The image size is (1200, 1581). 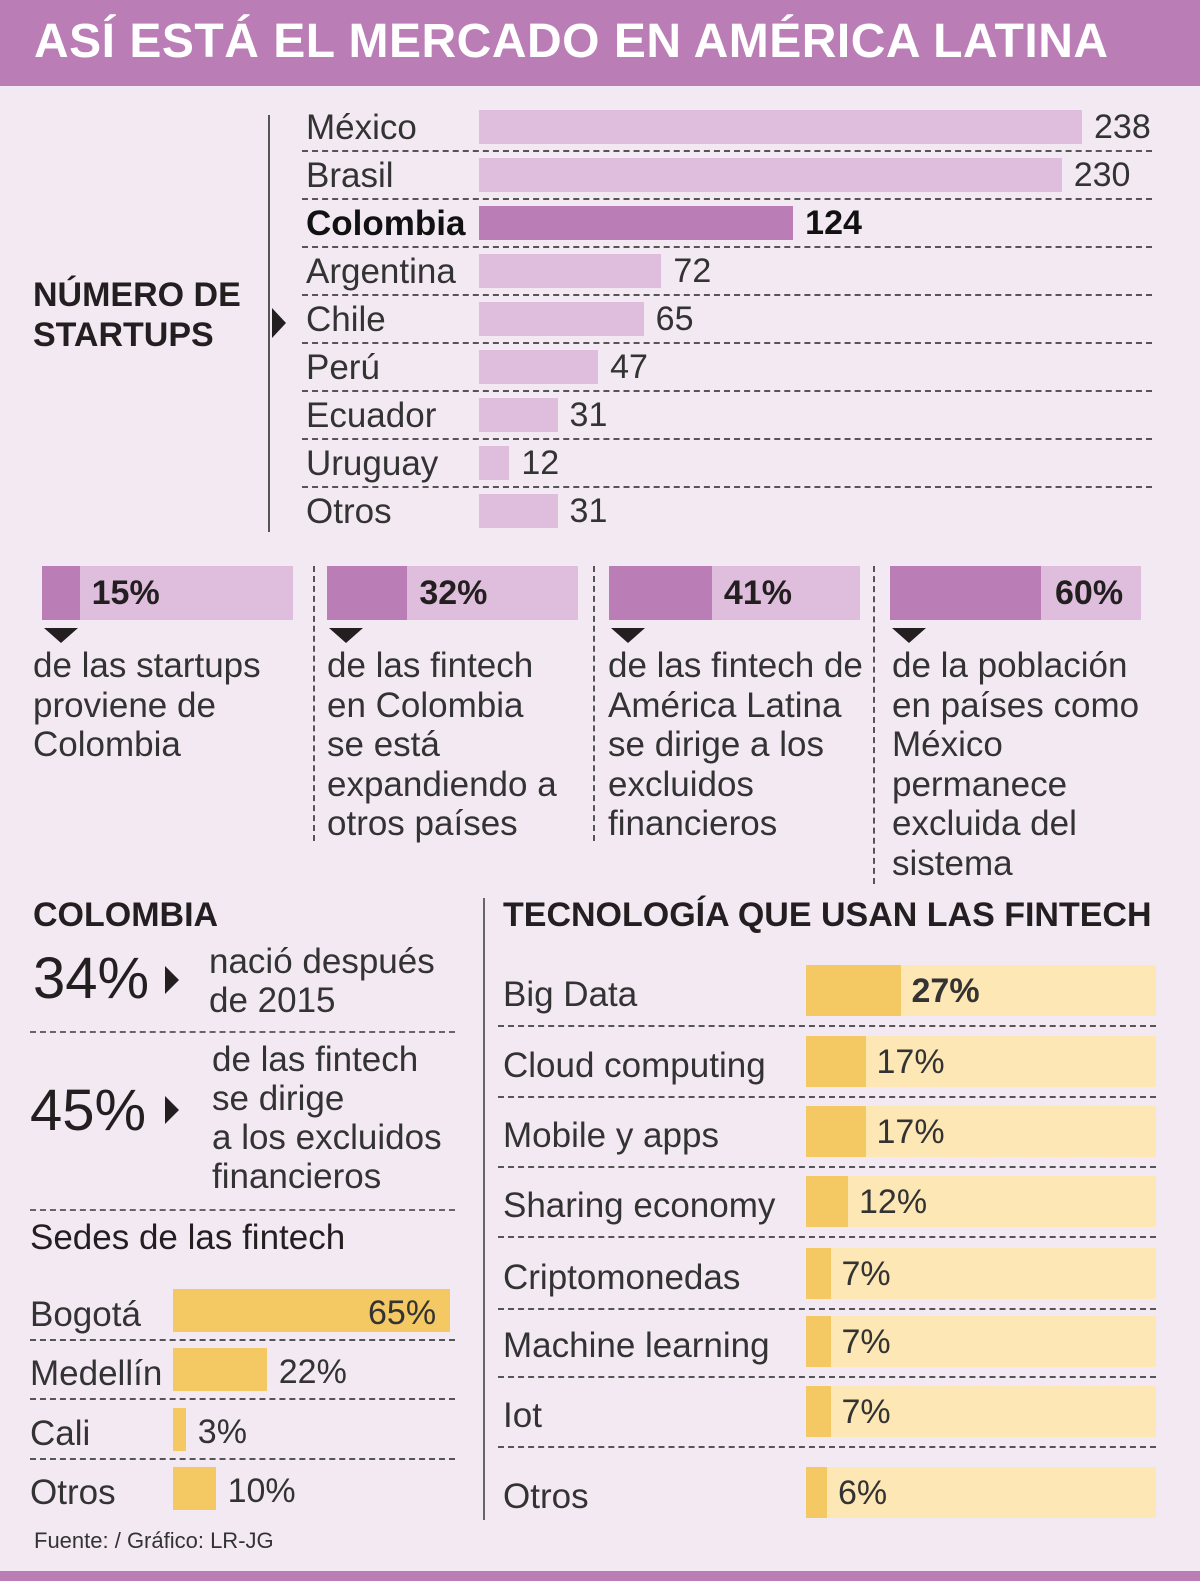 I want to click on tech-value: 12%, so click(x=893, y=1202).